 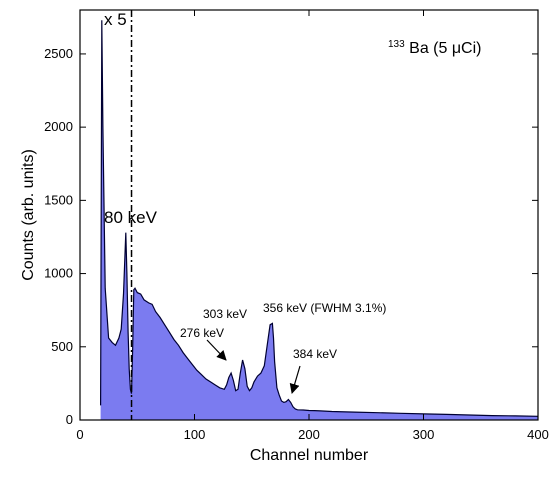 I want to click on x-tick-label: 300, so click(x=424, y=434).